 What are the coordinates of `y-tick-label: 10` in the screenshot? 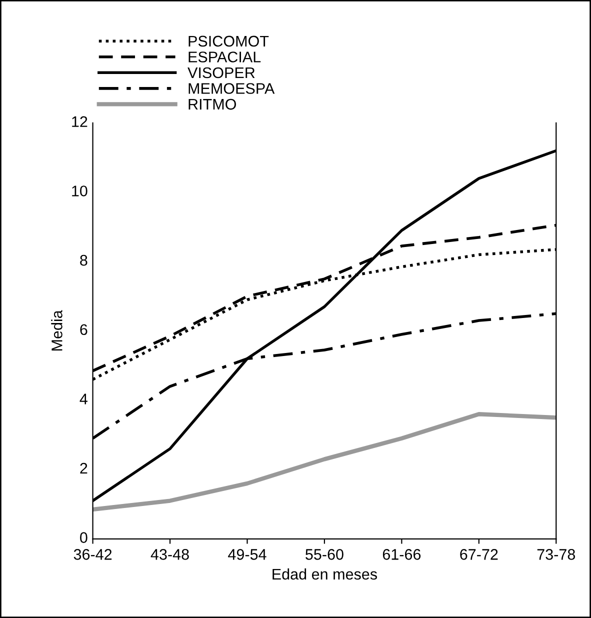 It's located at (80, 191).